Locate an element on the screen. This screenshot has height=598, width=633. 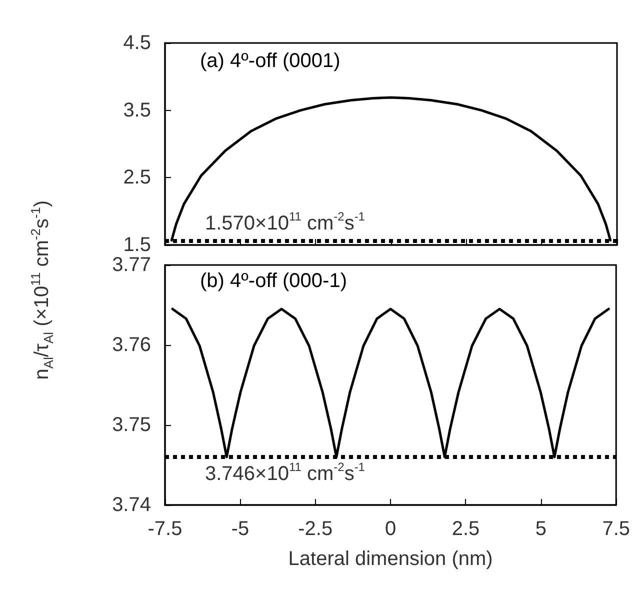
chart-title: (b) 4º-off (000-1) is located at coordinates (273, 281).